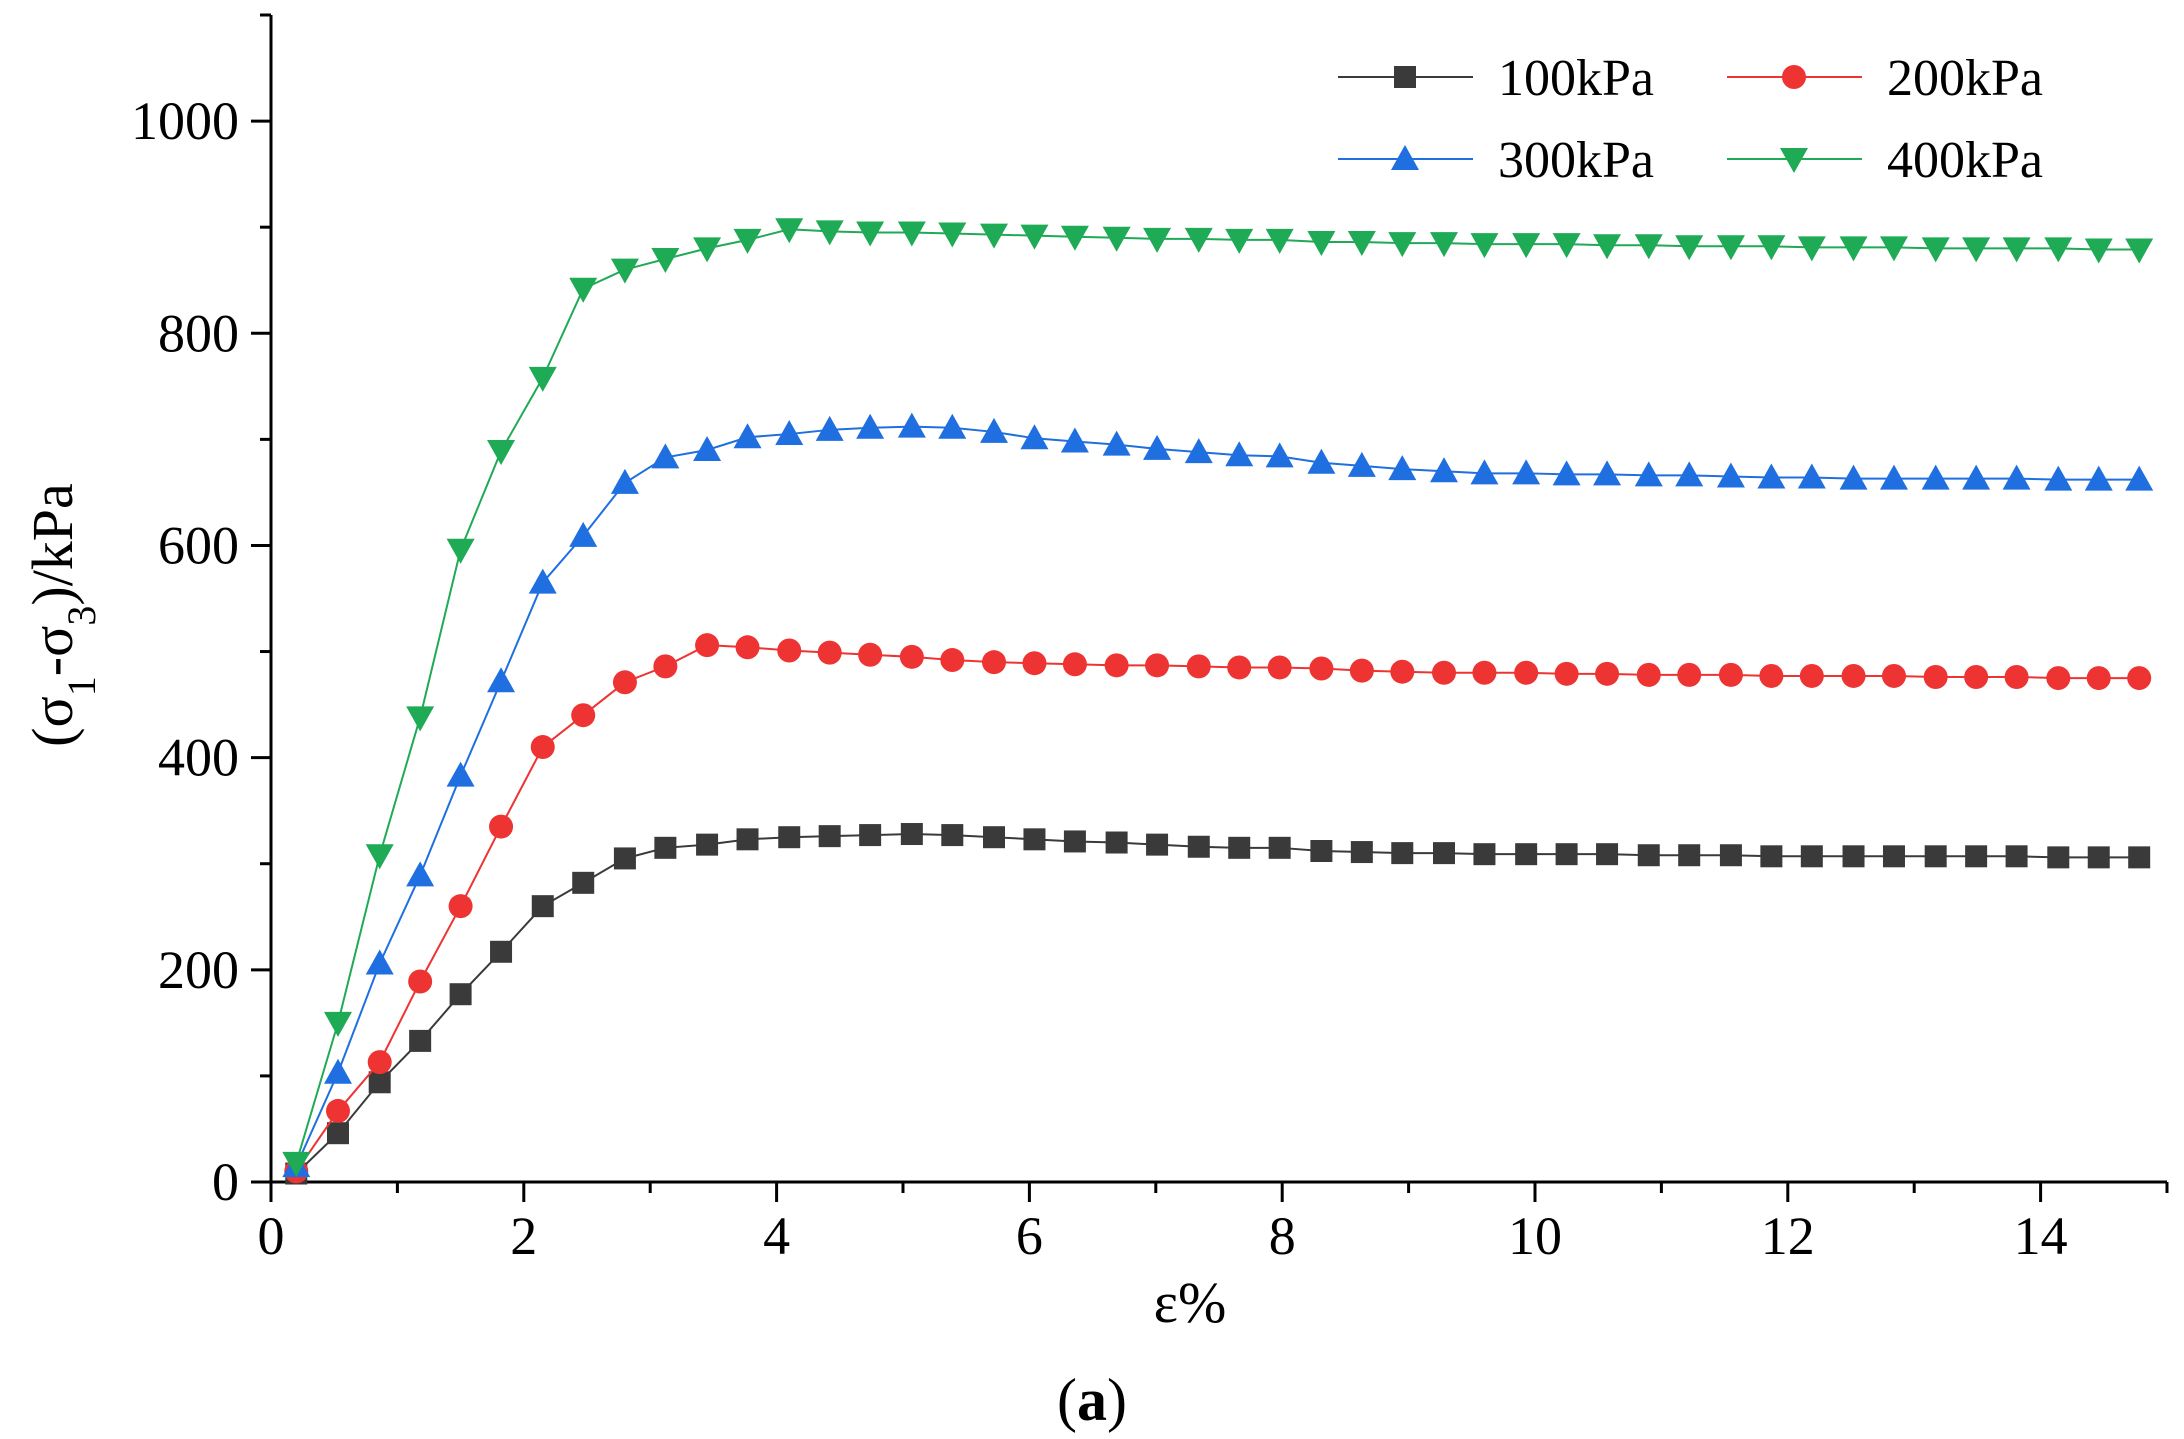  What do you see at coordinates (225, 1182) in the screenshot?
I see `y-tick-label: 0` at bounding box center [225, 1182].